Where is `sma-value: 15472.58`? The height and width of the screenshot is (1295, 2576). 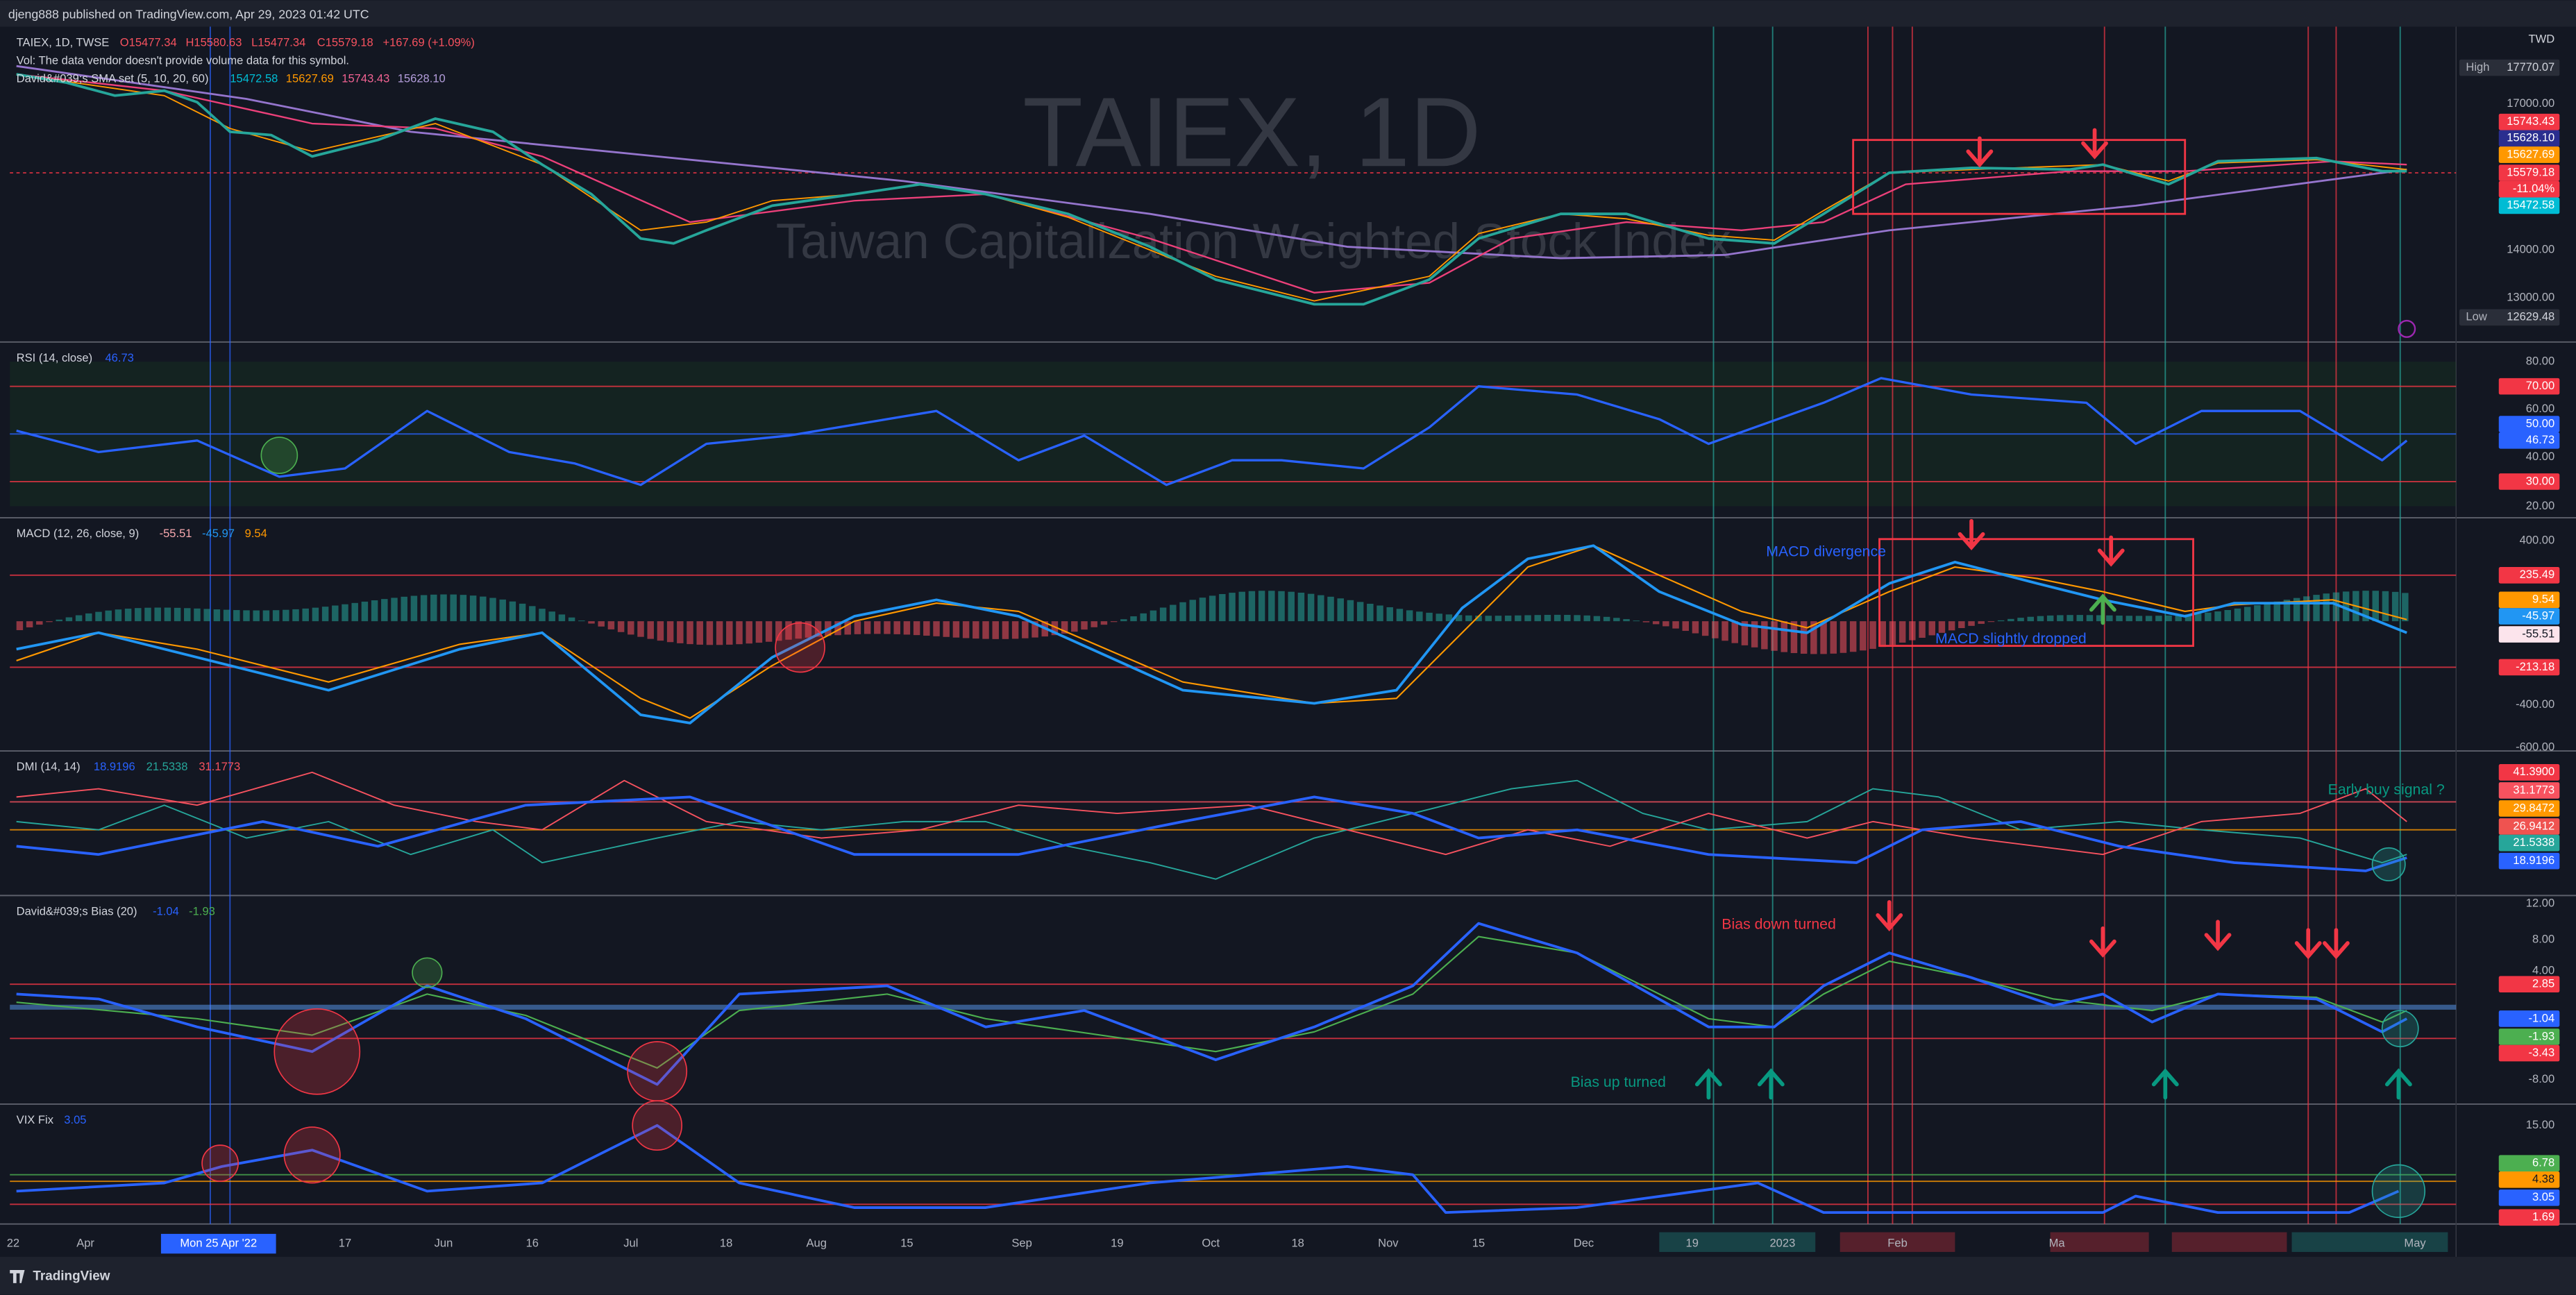 sma-value: 15472.58 is located at coordinates (254, 78).